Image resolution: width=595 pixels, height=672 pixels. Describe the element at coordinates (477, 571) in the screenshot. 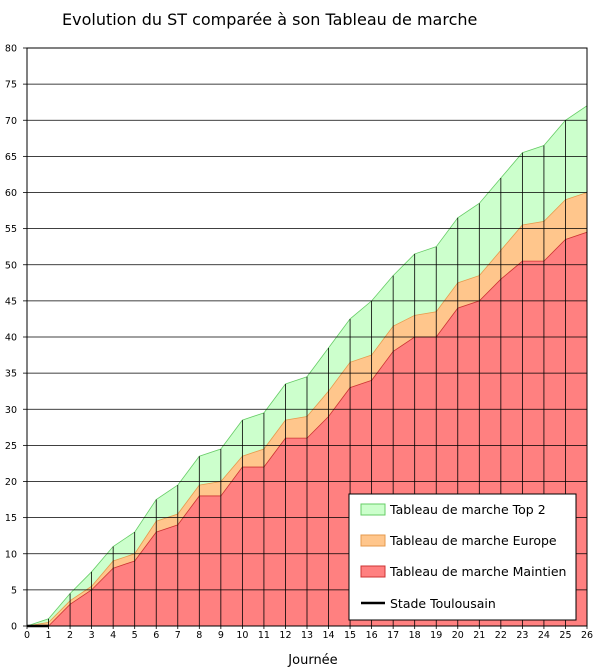

I see `legend-label-maintien: Tableau de marche Maintien` at that location.